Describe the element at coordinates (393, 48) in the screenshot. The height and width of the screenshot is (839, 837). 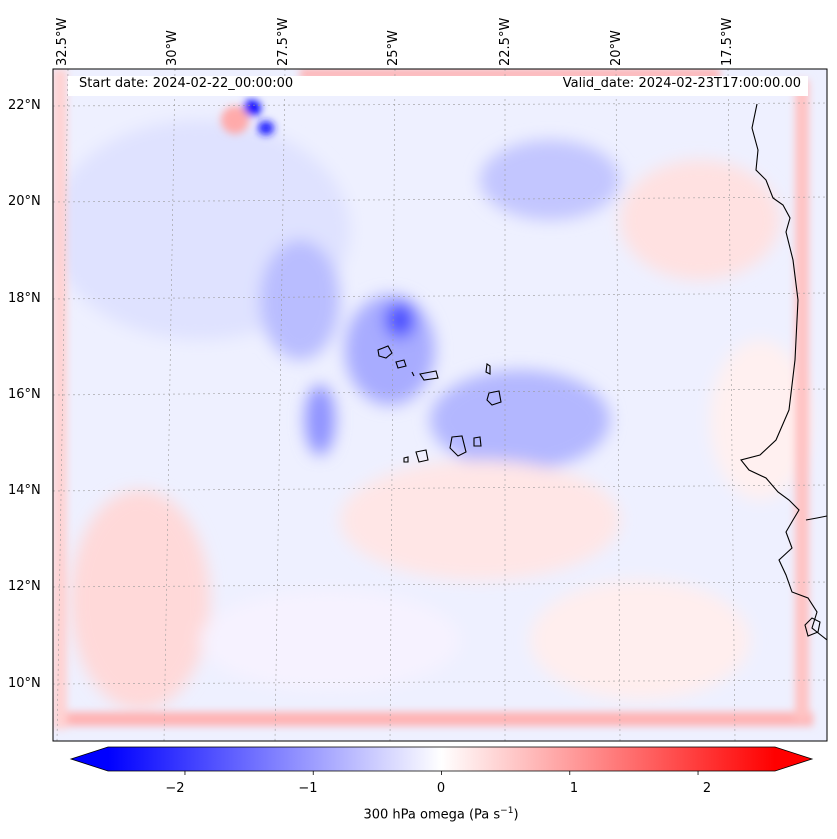
I see `lon-label: 25°W` at that location.